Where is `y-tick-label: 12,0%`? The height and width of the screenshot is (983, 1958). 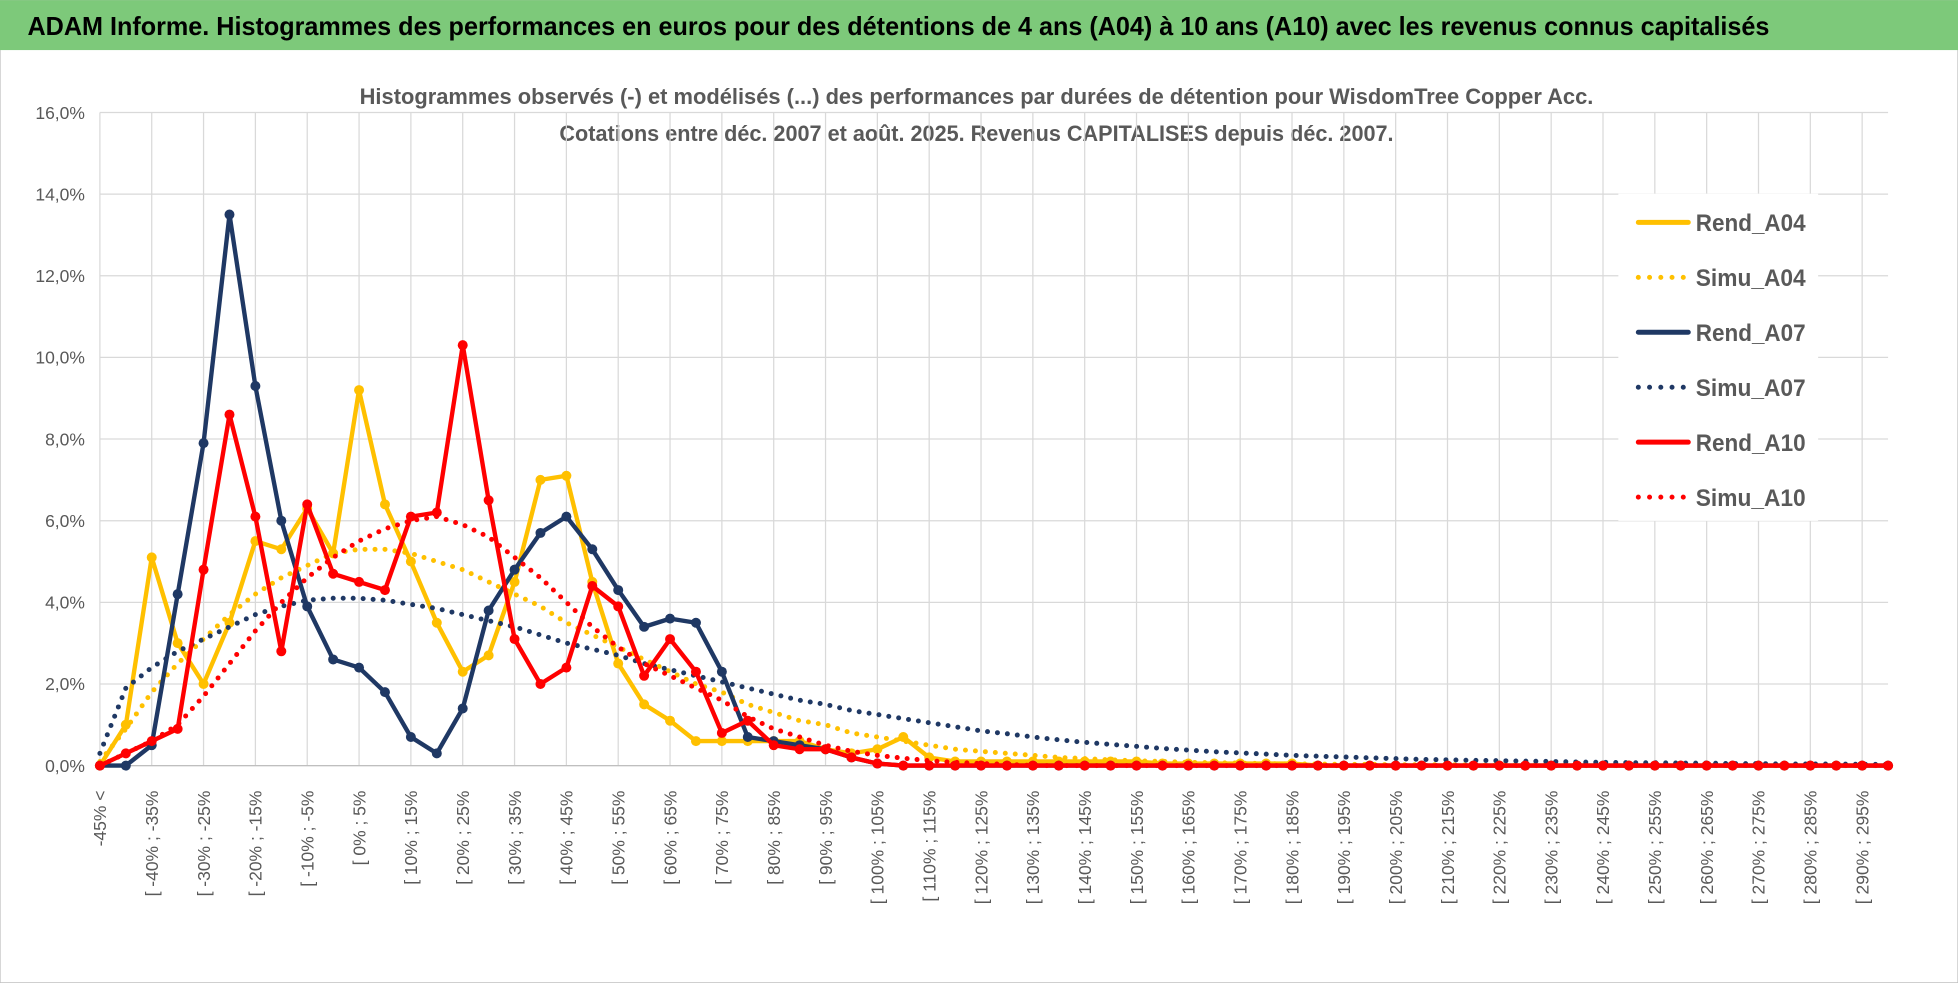
y-tick-label: 12,0% is located at coordinates (60, 276).